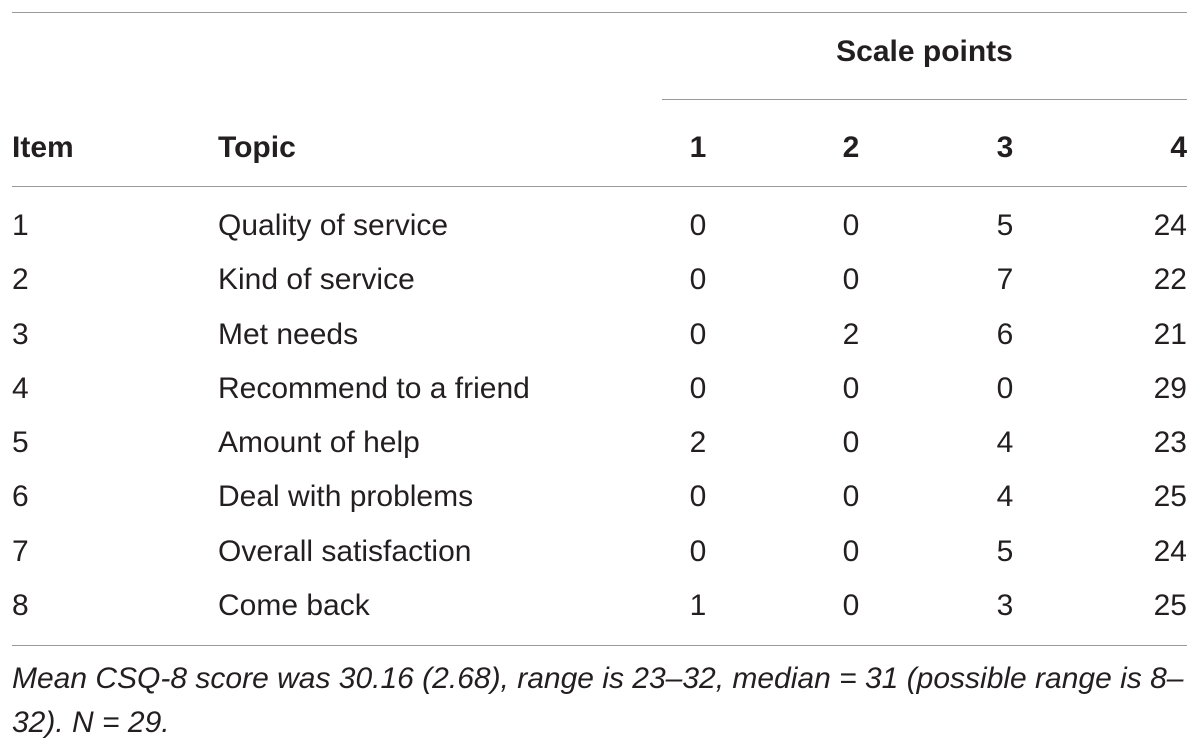 The height and width of the screenshot is (750, 1200). What do you see at coordinates (698, 443) in the screenshot?
I see `cell-scale-1: 2` at bounding box center [698, 443].